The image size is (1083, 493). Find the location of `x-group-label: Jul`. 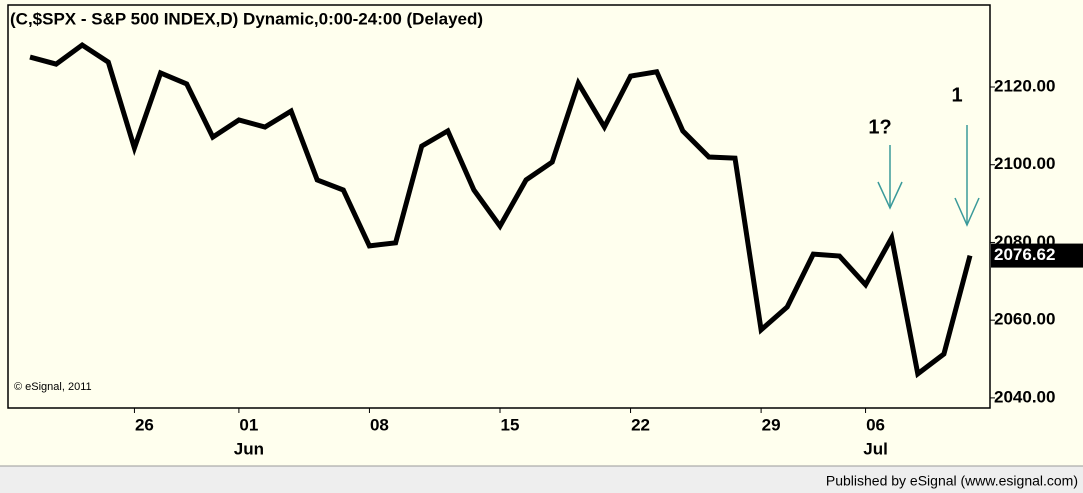

x-group-label: Jul is located at coordinates (875, 448).